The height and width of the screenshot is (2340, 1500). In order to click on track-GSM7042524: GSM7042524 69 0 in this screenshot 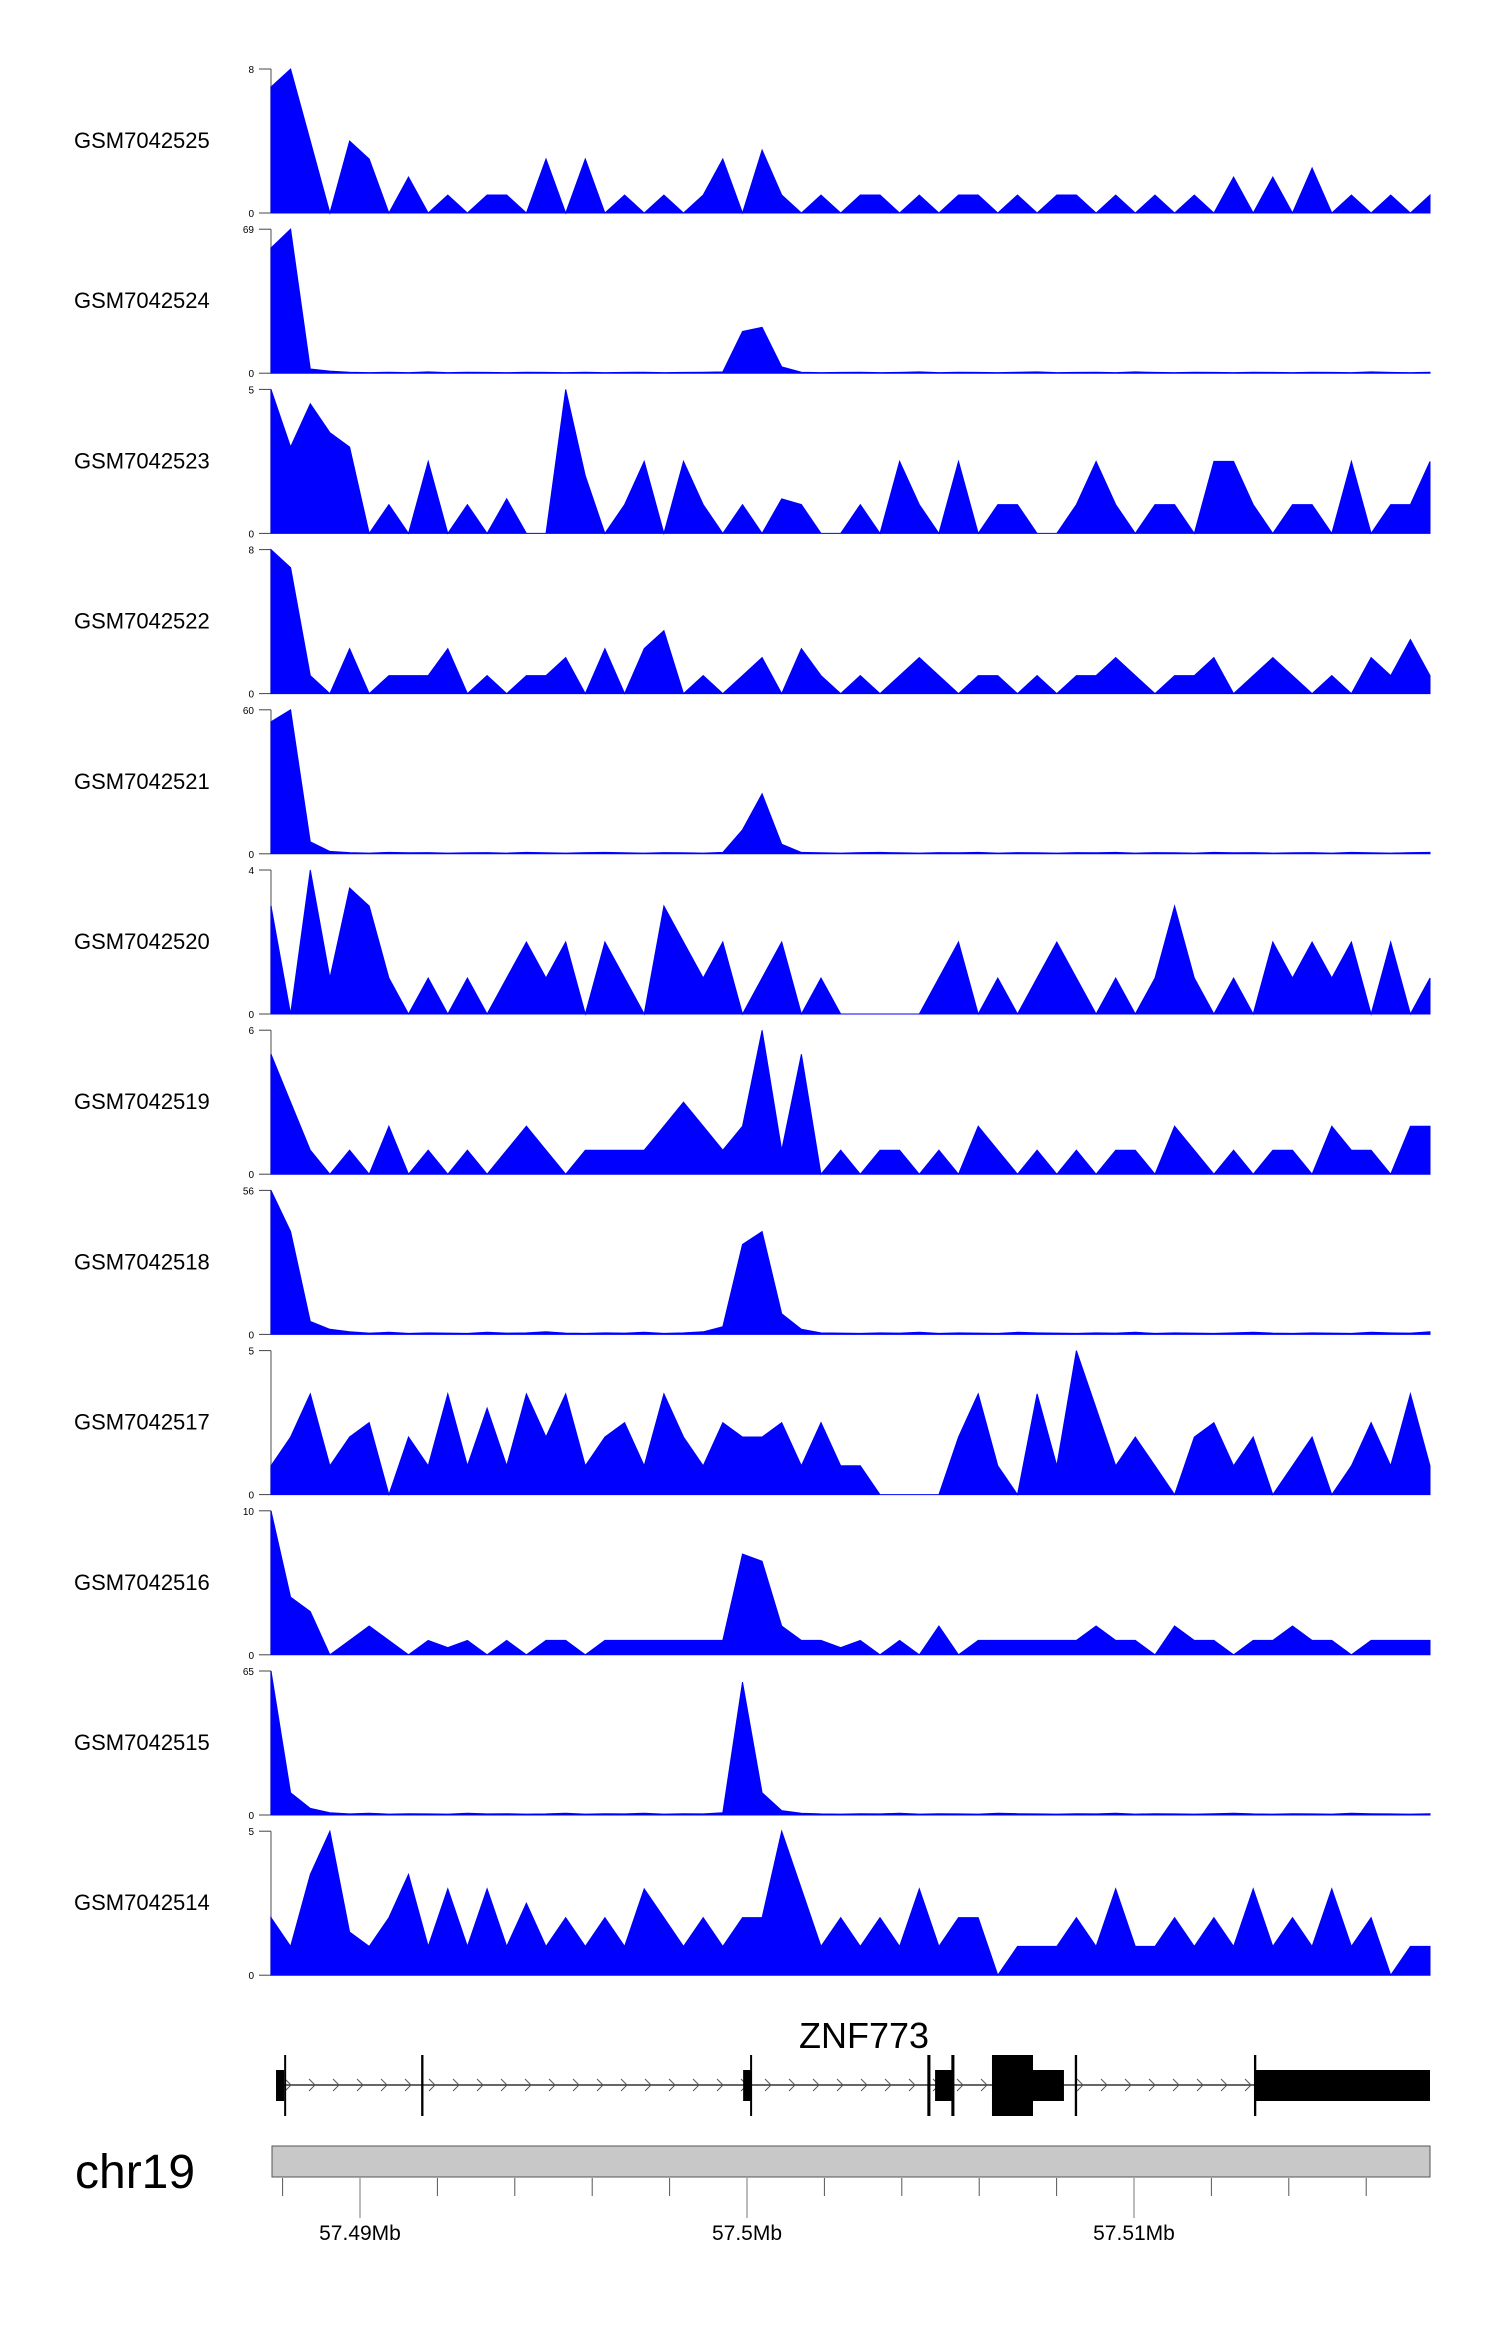, I will do `click(752, 302)`.